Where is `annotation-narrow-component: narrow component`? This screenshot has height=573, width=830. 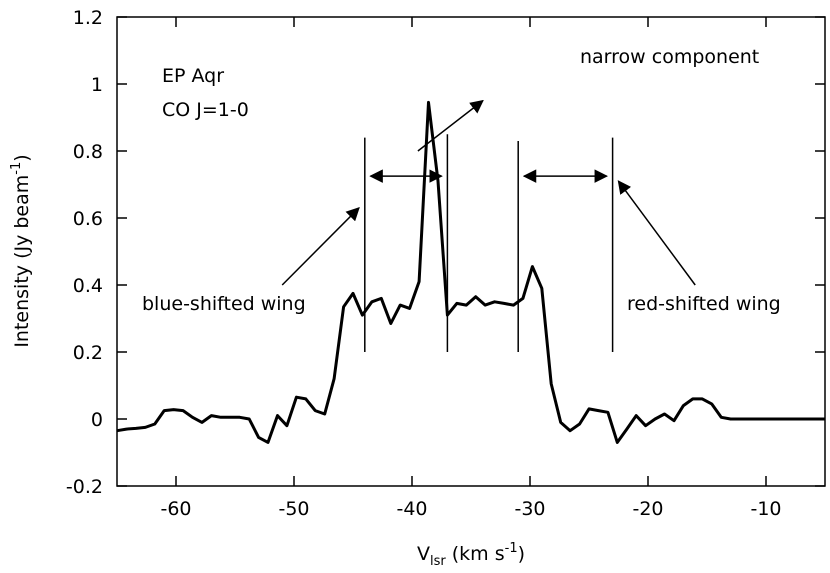 annotation-narrow-component: narrow component is located at coordinates (669, 57).